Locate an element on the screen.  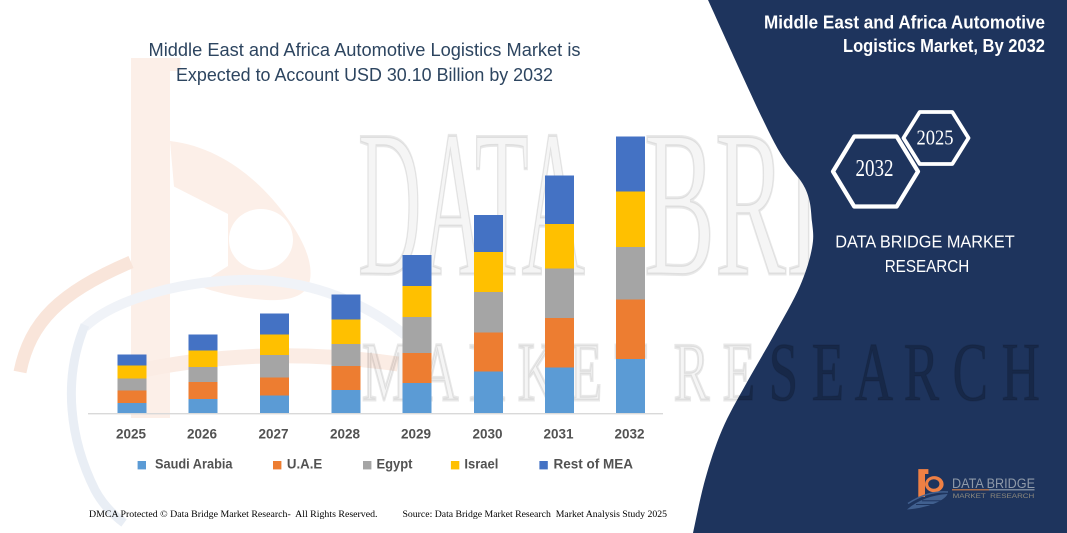
svg-text: 2027 is located at coordinates (273, 434).